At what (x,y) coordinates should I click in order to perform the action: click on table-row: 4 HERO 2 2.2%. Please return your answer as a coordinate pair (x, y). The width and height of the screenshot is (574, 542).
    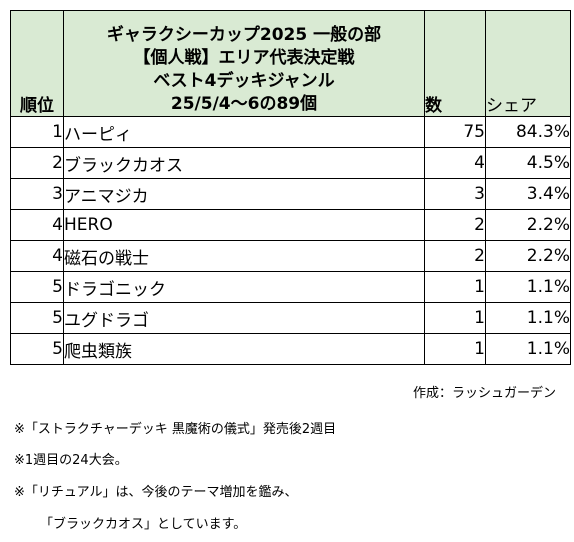
    Looking at the image, I should click on (290, 225).